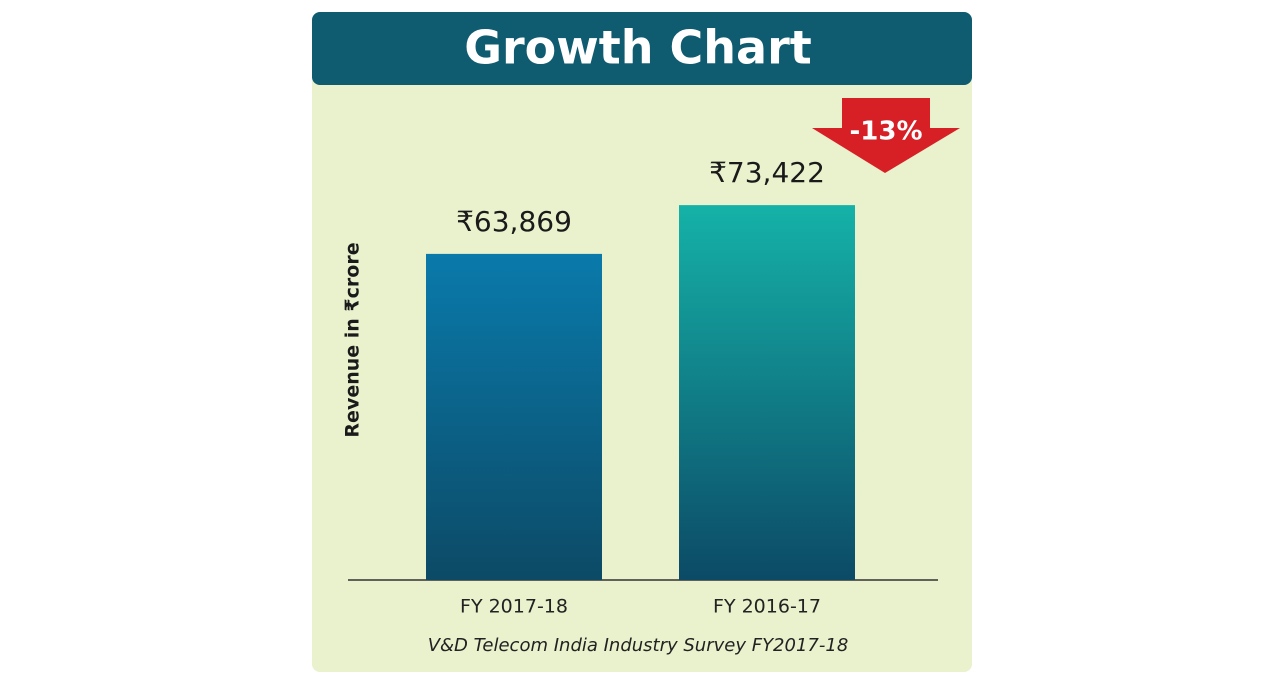  Describe the element at coordinates (514, 221) in the screenshot. I see `value-label: ₹63,869` at that location.